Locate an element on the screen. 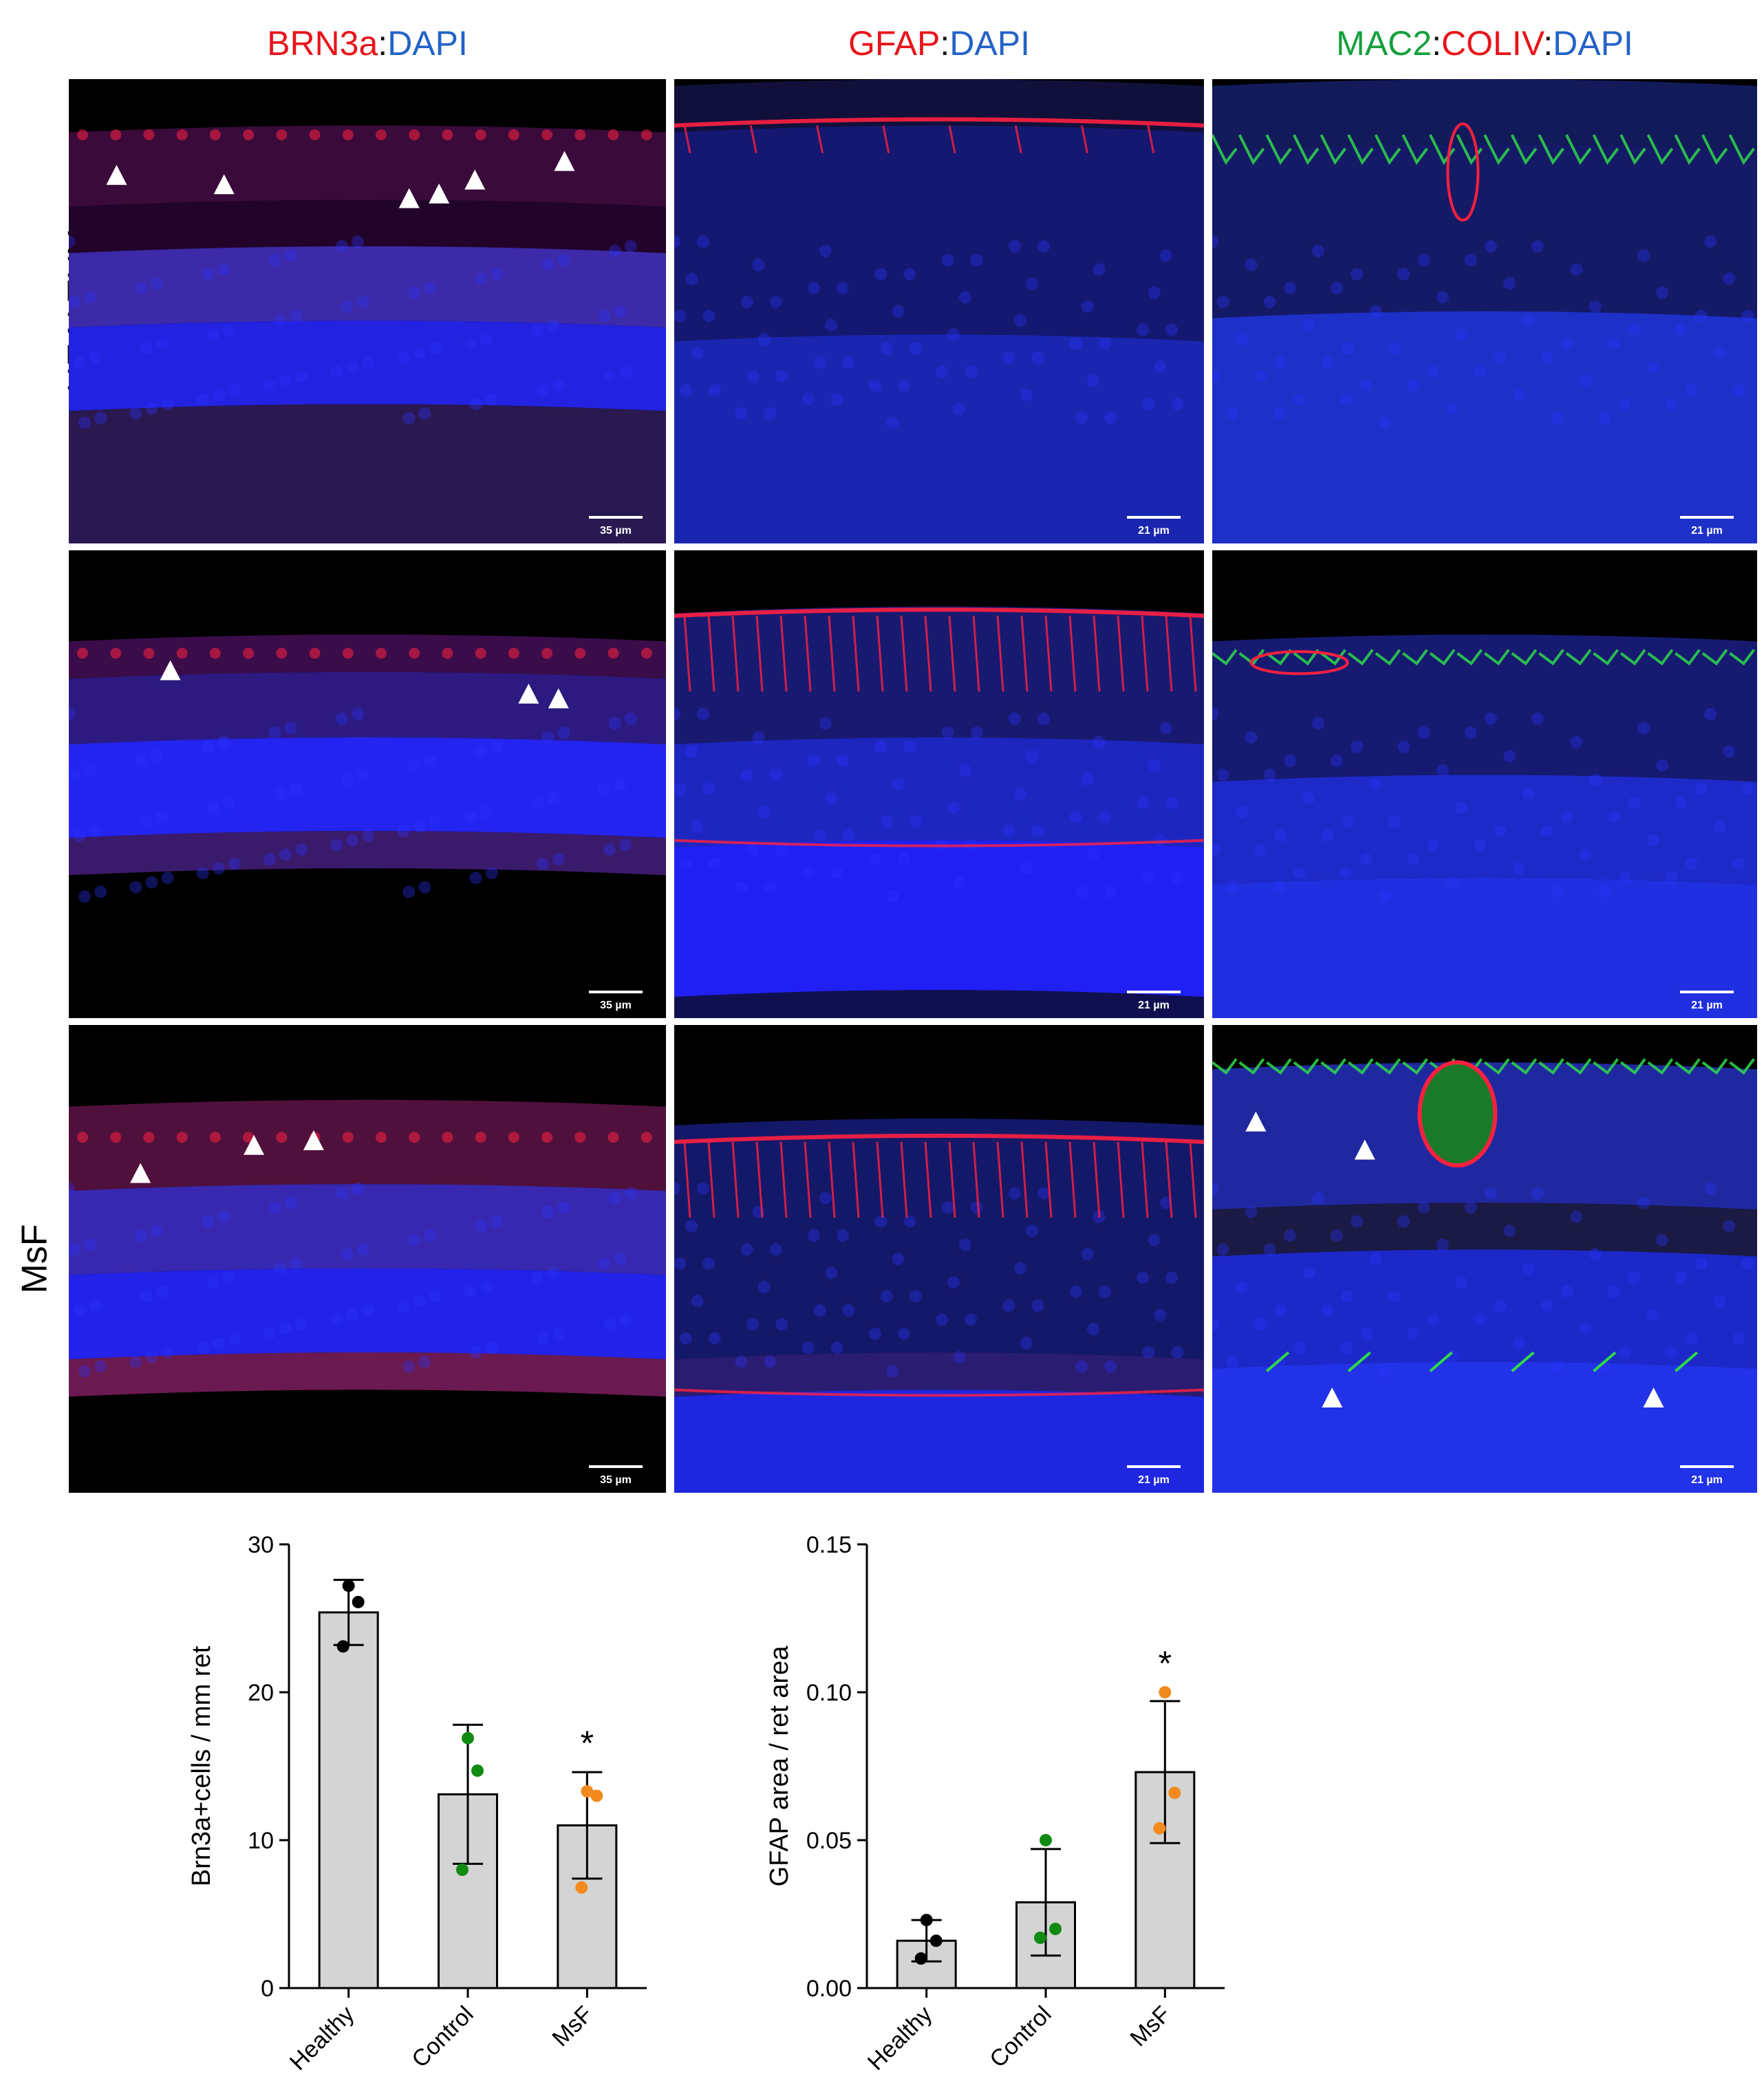 The image size is (1764, 2083). column-header-part: GFAP is located at coordinates (894, 43).